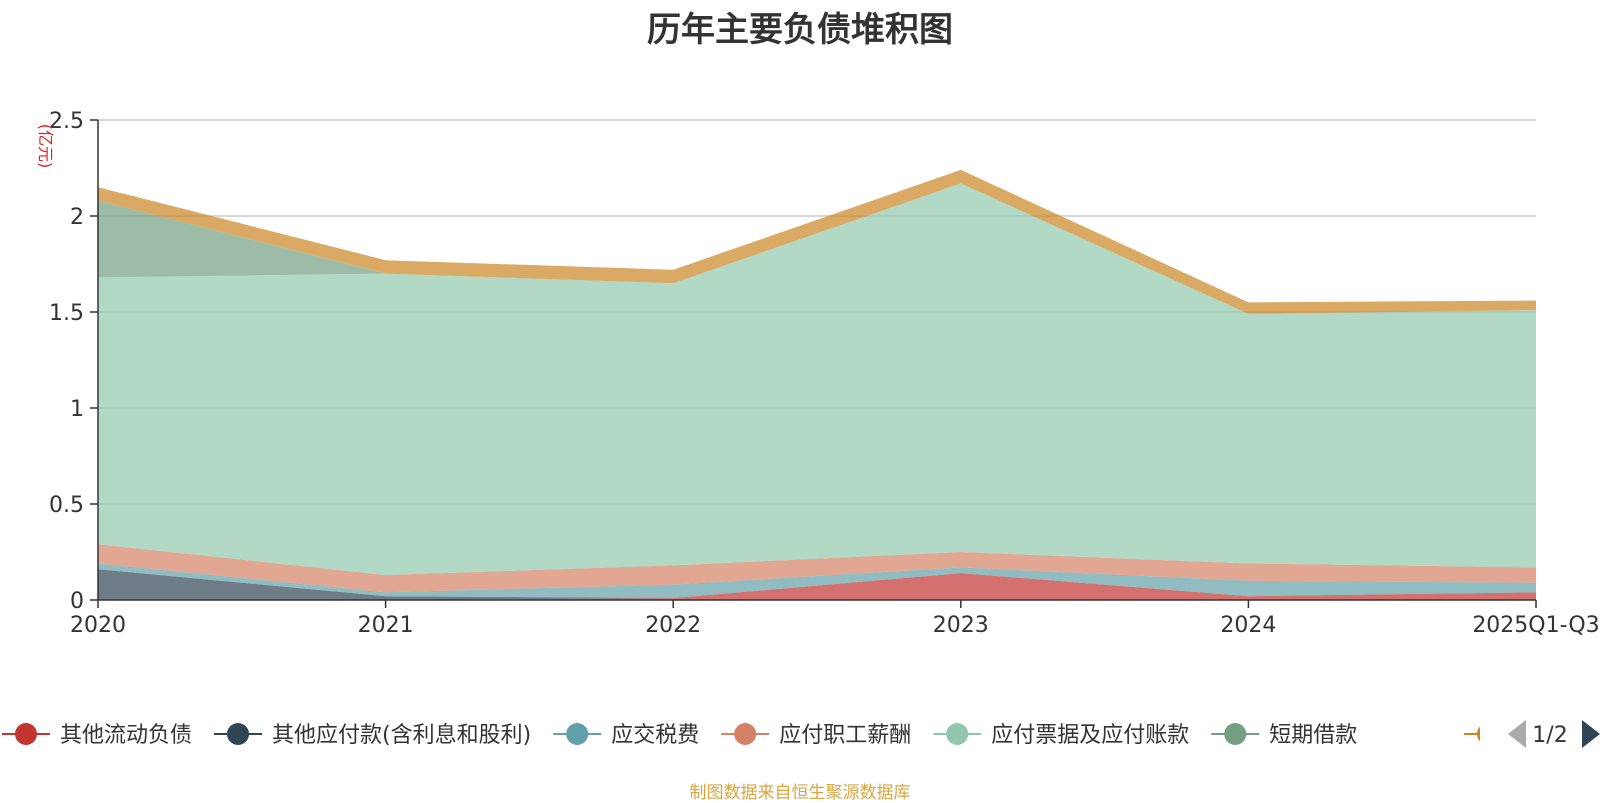 This screenshot has width=1600, height=803. Describe the element at coordinates (66, 313) in the screenshot. I see `y-tick-label: 1.5` at that location.